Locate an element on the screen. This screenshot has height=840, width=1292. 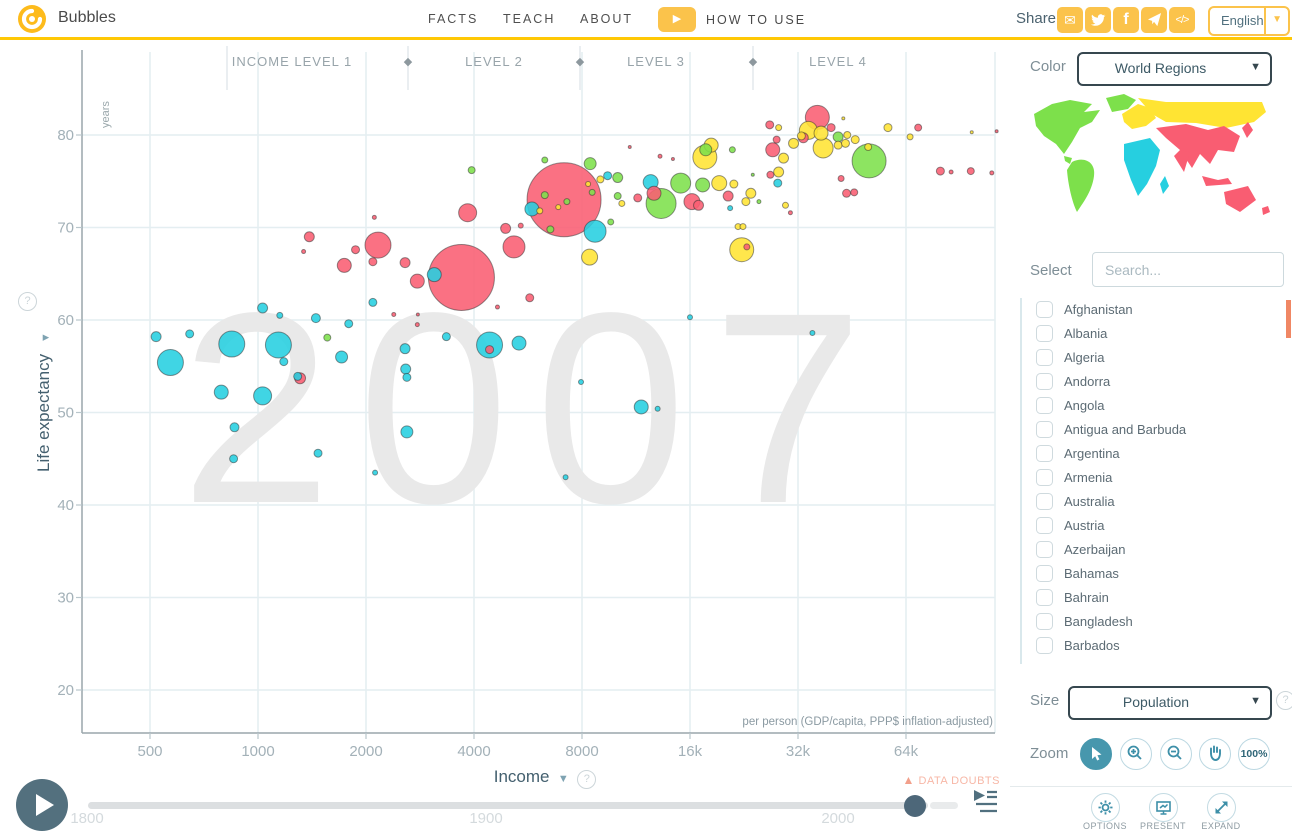
country-name: Afghanistan is located at coordinates (1098, 309).